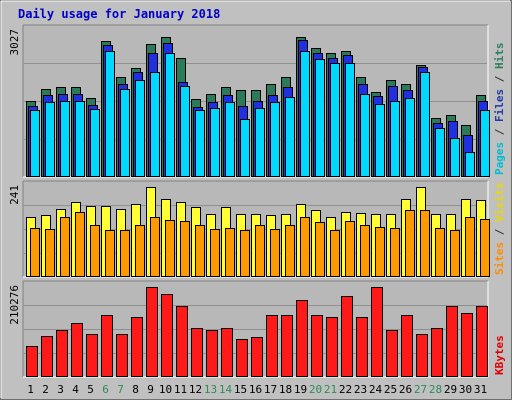 The image size is (512, 405). Describe the element at coordinates (14, 42) in the screenshot. I see `y-max-label: 3027` at that location.